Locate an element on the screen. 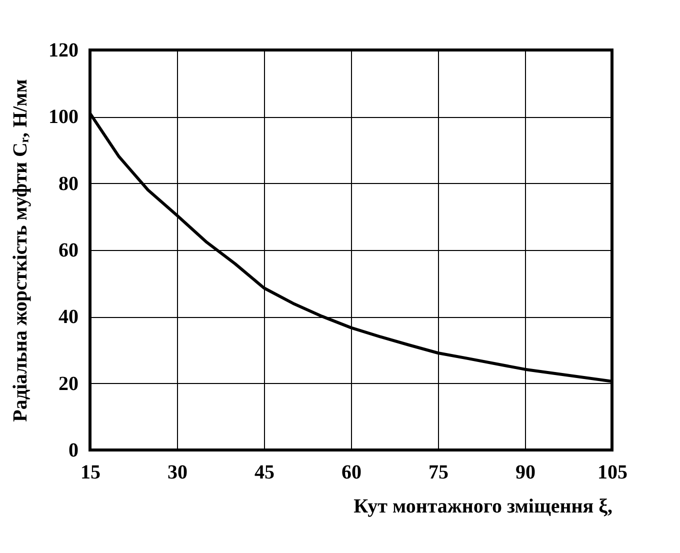 The height and width of the screenshot is (553, 680). x-axis-title: Кут монтажного зміщення ξ, is located at coordinates (483, 507).